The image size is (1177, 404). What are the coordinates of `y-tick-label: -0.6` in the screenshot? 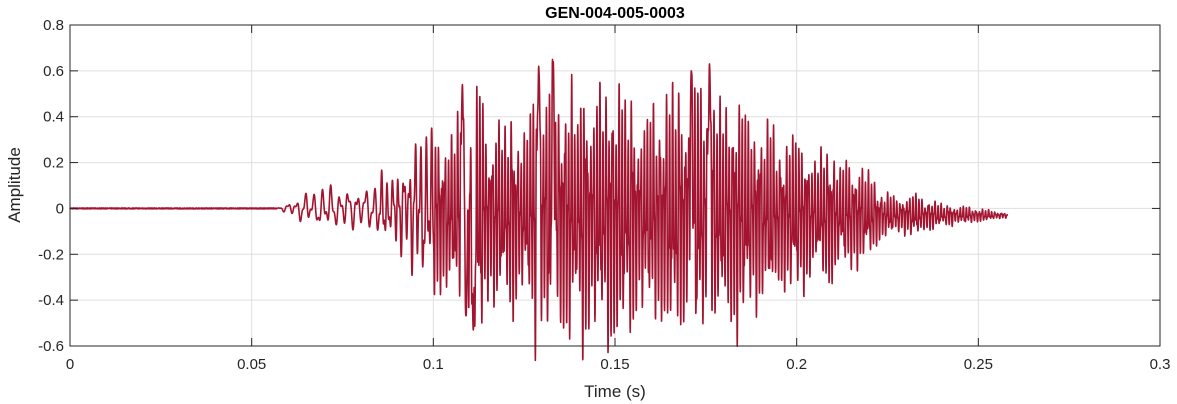 It's located at (51, 346).